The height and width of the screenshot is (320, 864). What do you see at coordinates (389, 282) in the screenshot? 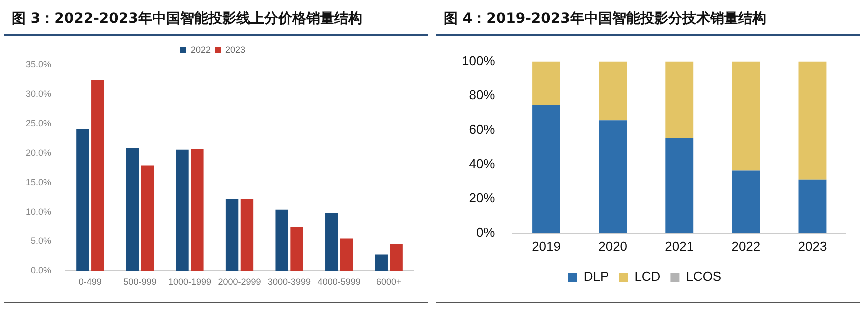
I see `x-tick-label: 6000+` at bounding box center [389, 282].